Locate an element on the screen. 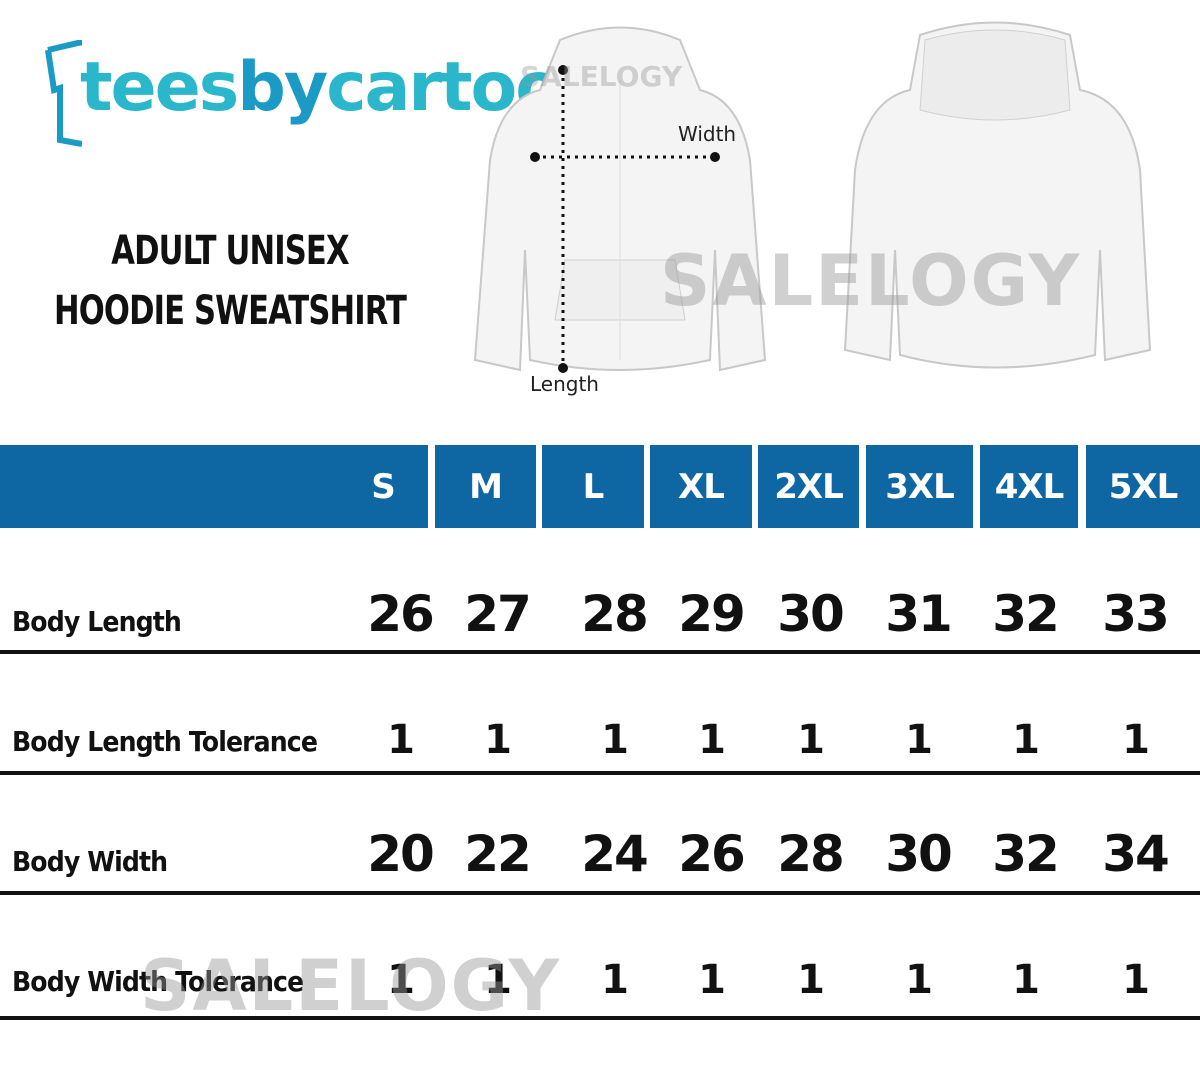 The image size is (1200, 1067). table-cell: 34 is located at coordinates (1136, 854).